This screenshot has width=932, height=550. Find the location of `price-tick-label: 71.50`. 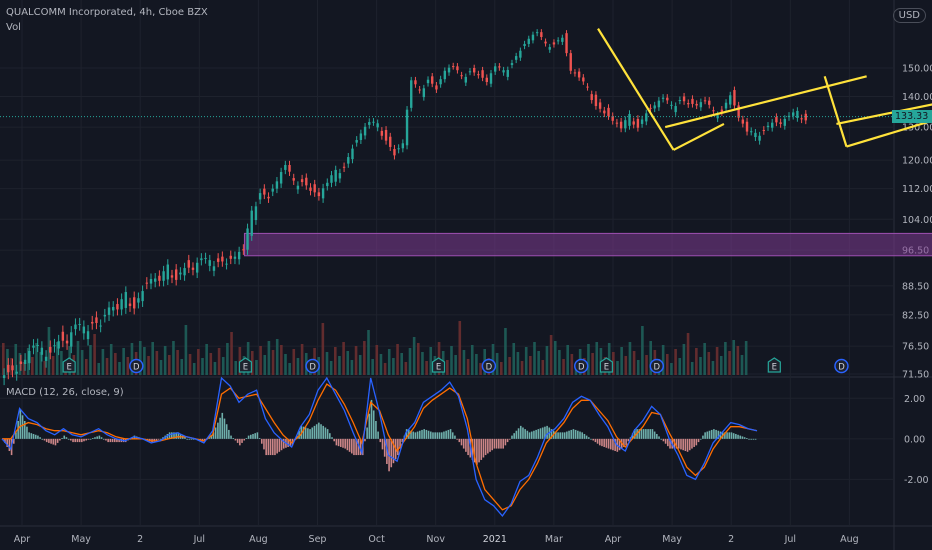

price-tick-label: 71.50 is located at coordinates (915, 375).